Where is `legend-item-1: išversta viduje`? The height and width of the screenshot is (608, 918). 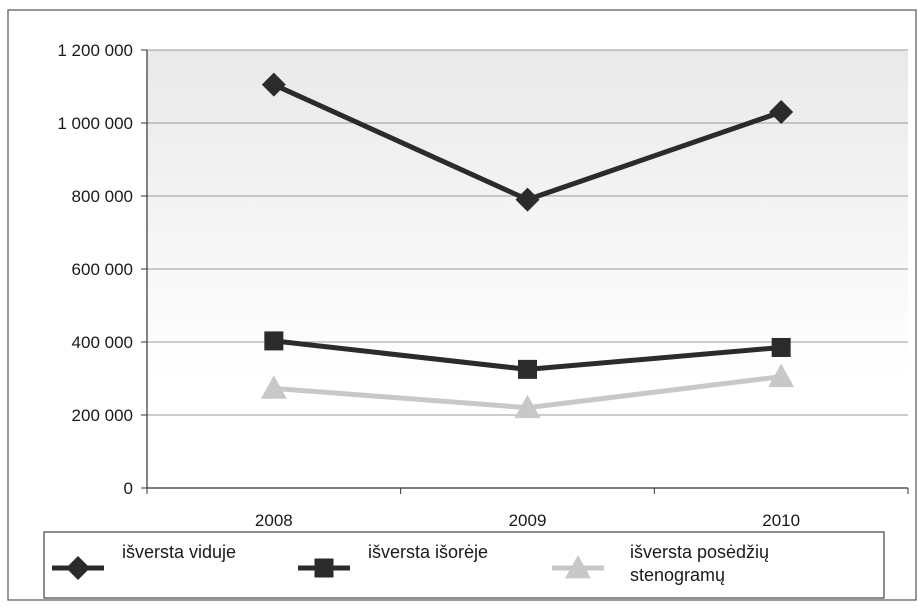 legend-item-1: išversta viduje is located at coordinates (144, 561).